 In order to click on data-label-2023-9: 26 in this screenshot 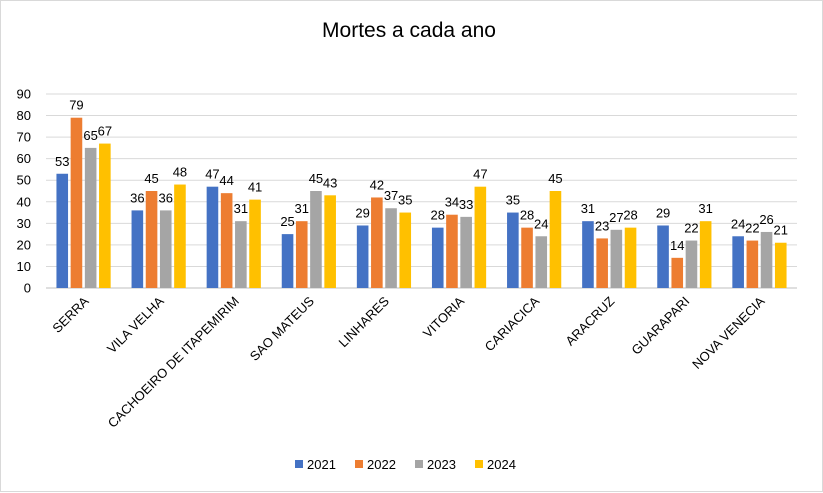, I will do `click(766, 219)`.